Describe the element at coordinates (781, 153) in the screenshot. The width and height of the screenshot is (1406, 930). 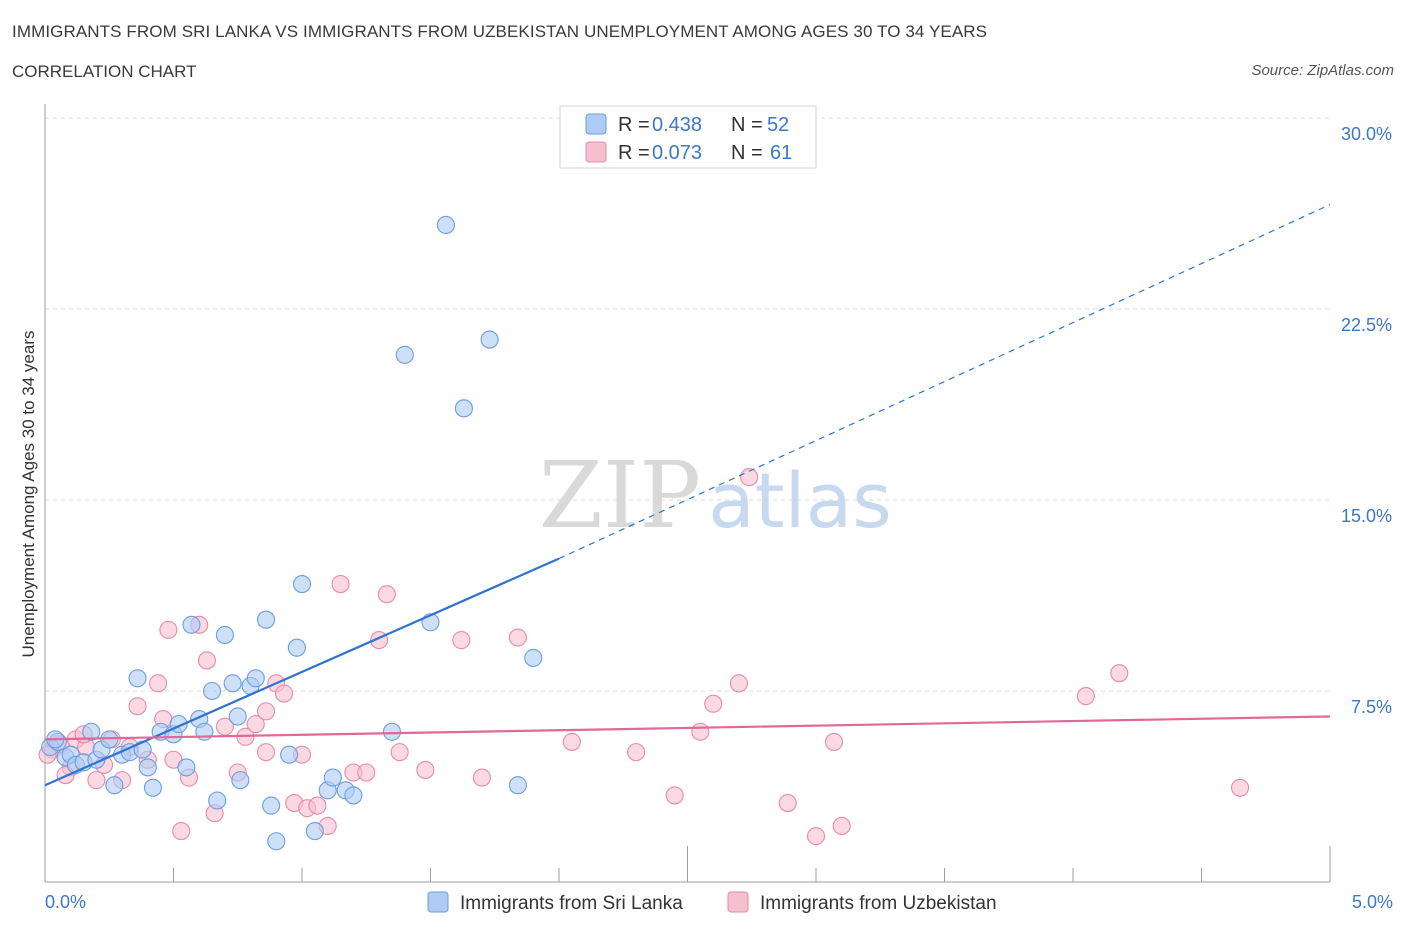
I see `legend-n-value-uzbekistan: 61` at that location.